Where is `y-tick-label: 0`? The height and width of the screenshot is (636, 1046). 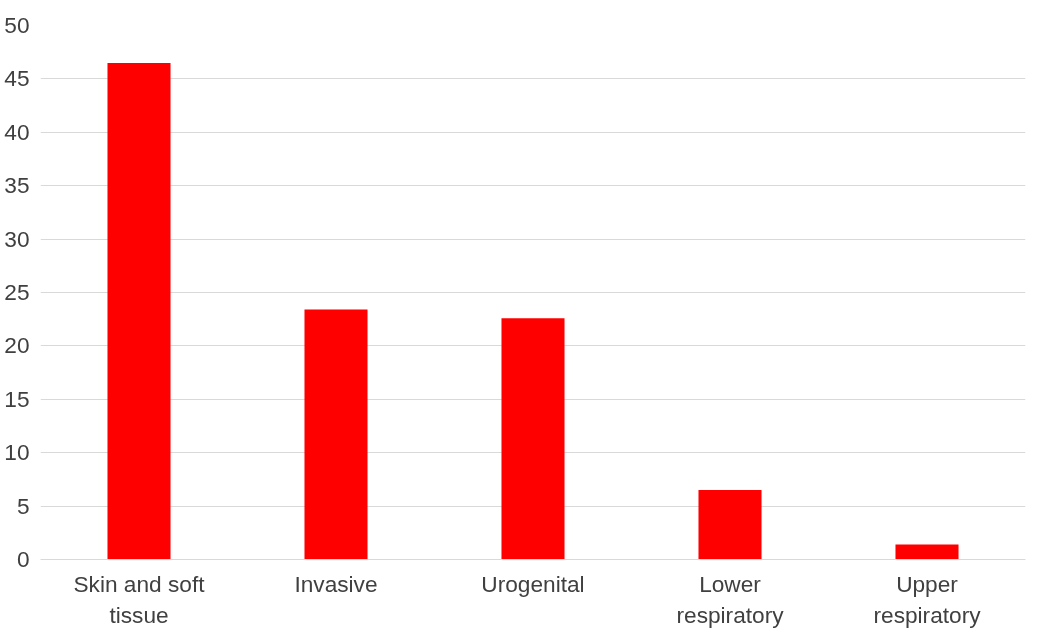 y-tick-label: 0 is located at coordinates (23, 559).